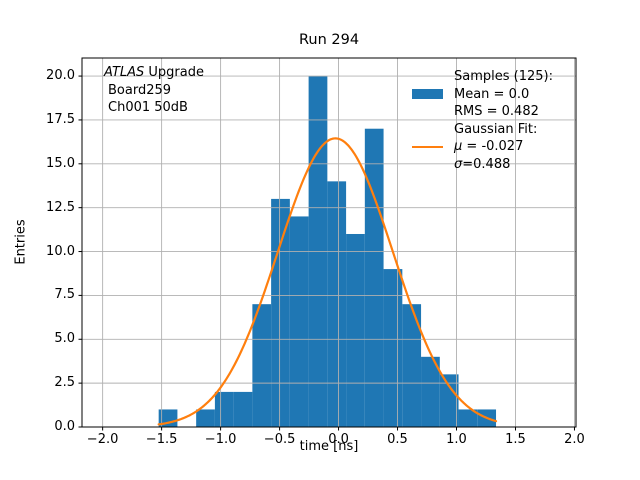  I want to click on x-axis-label: time [ns], so click(329, 446).